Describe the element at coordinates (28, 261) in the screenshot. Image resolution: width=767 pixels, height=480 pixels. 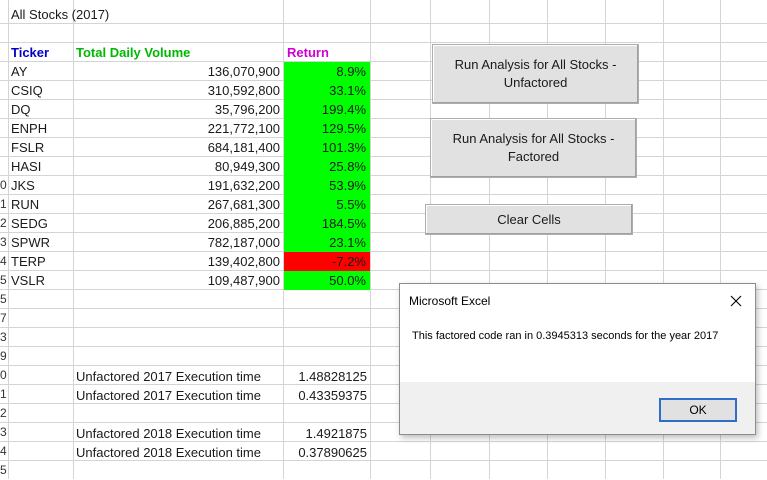
I see `ticker-cell: TERP` at that location.